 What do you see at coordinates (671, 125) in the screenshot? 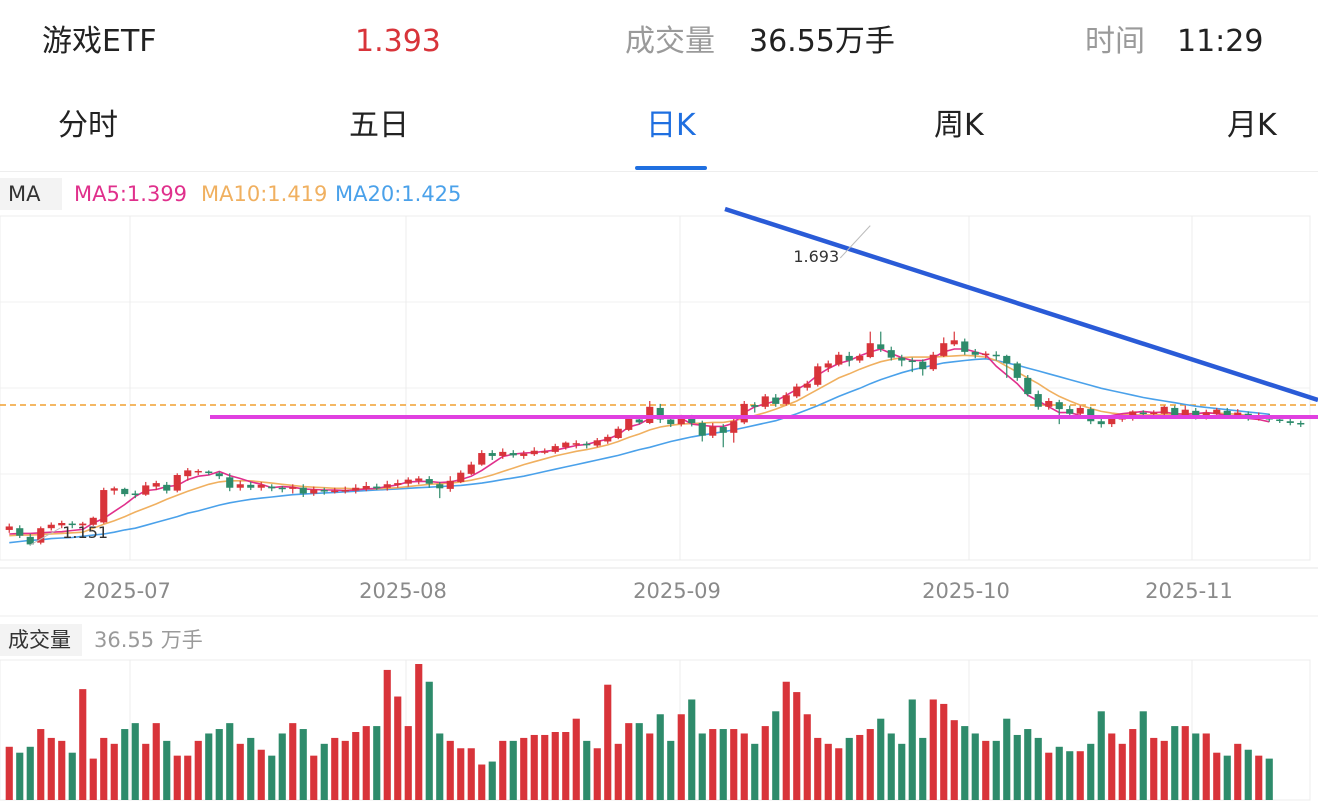
I see `tab-daily-k: 日K` at bounding box center [671, 125].